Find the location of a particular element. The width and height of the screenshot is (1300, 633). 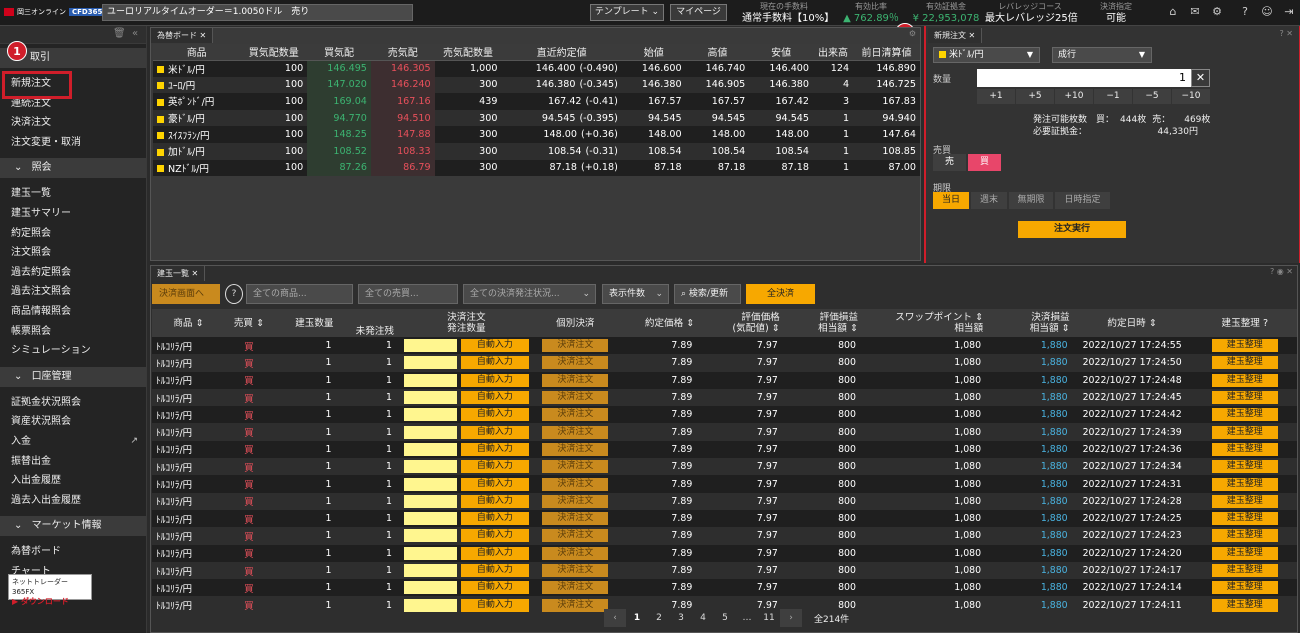

sidebar-item: 注文照会 is located at coordinates (31, 253).